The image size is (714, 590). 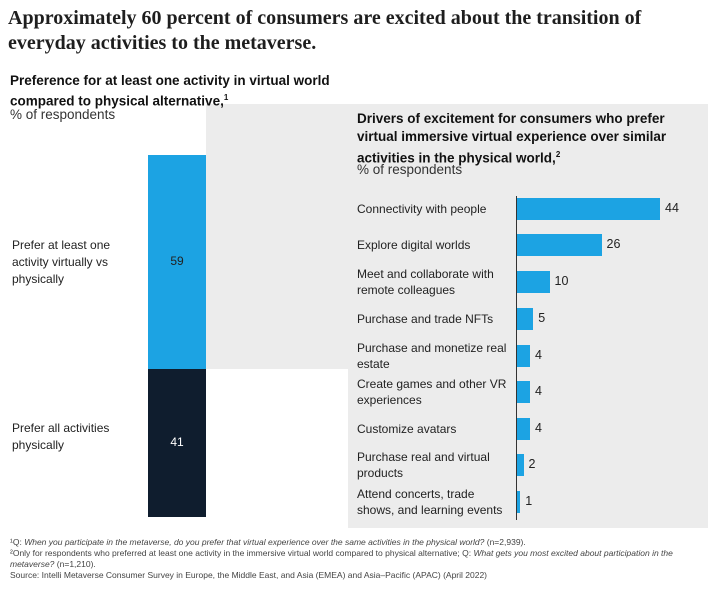 What do you see at coordinates (63, 114) in the screenshot?
I see `left-chart-unit: % of respondents` at bounding box center [63, 114].